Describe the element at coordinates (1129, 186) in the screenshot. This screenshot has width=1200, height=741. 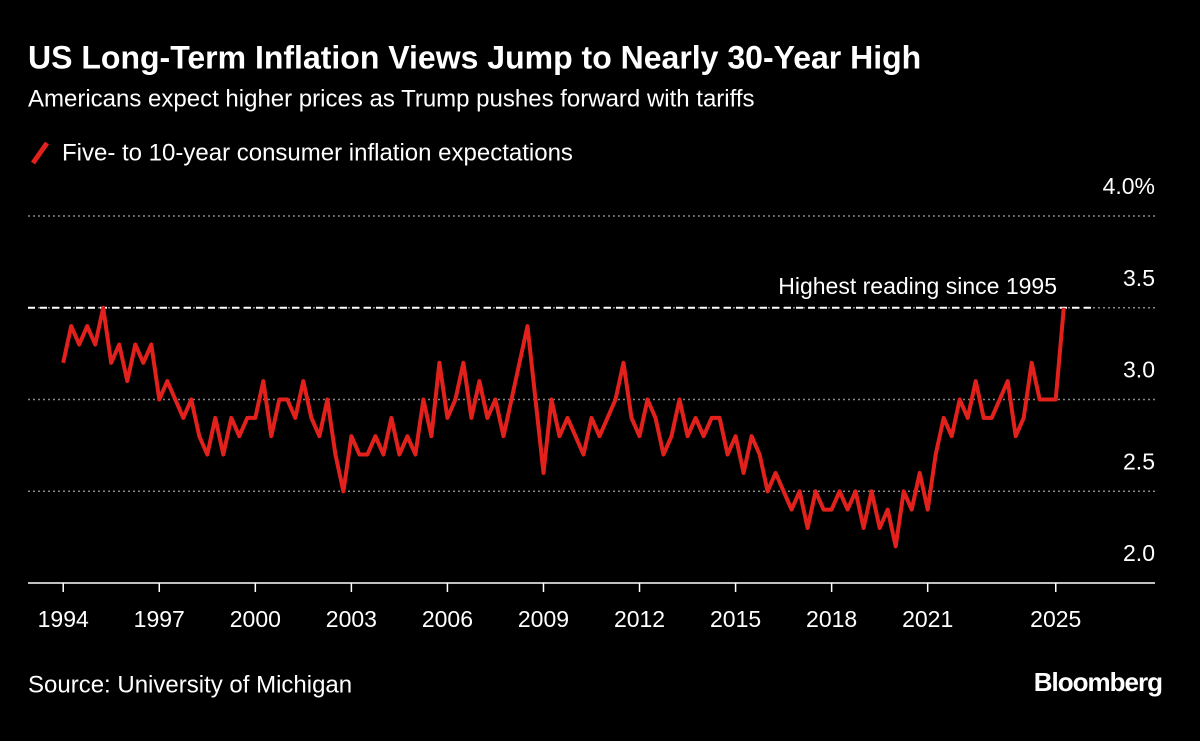
I see `y-tick-label: 4.0%` at that location.